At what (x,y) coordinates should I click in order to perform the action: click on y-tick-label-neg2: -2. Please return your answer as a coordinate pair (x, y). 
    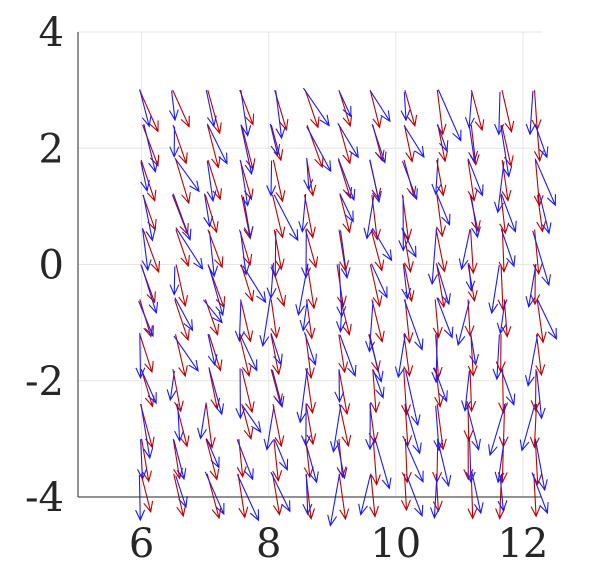
    Looking at the image, I should click on (44, 382).